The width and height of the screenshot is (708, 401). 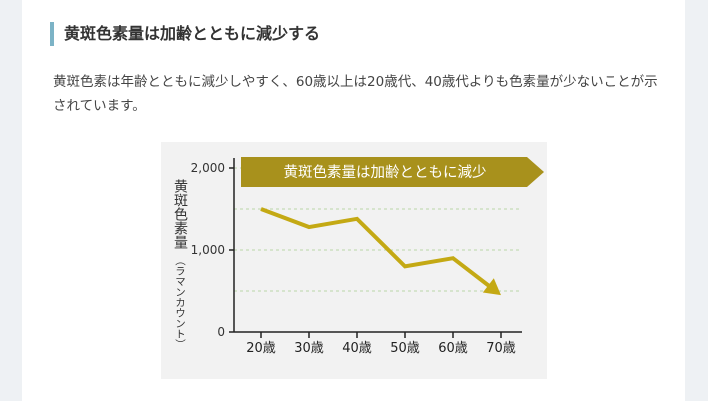 I want to click on chart-ylabel-unit: （ラマンカウント）, so click(x=180, y=302).